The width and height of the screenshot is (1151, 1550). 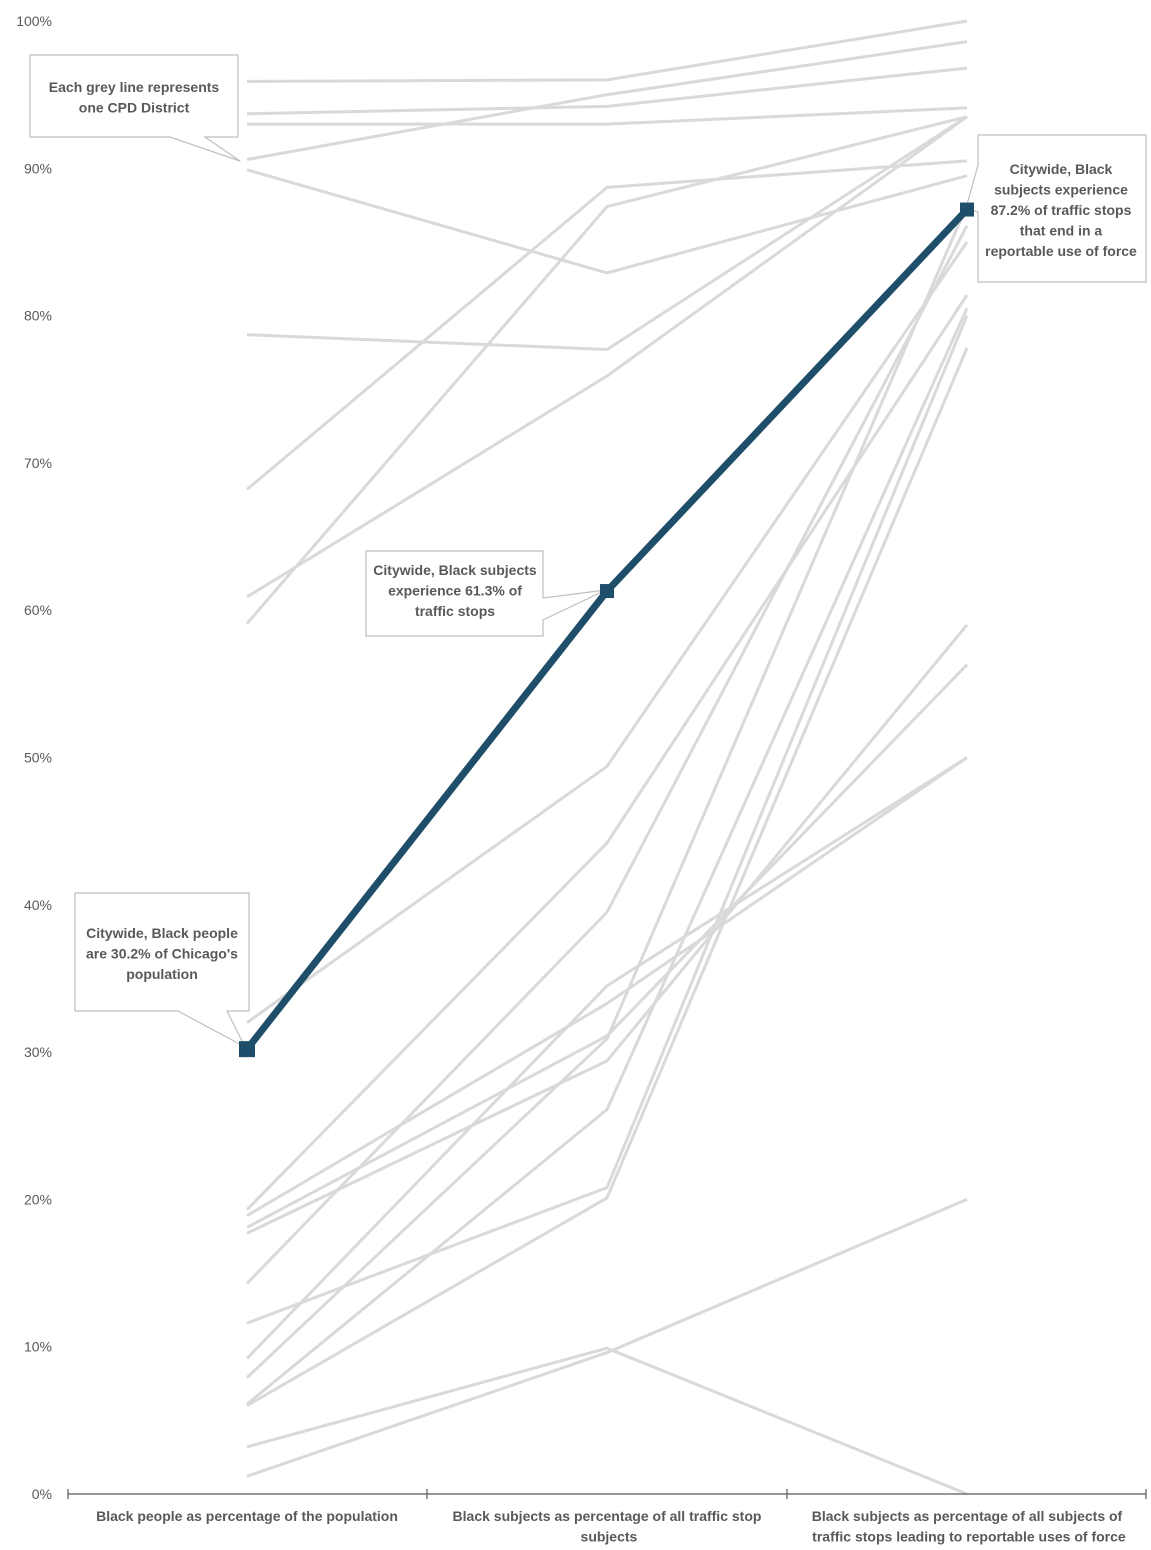 What do you see at coordinates (1061, 190) in the screenshot?
I see `force-note-text: subjects experience` at bounding box center [1061, 190].